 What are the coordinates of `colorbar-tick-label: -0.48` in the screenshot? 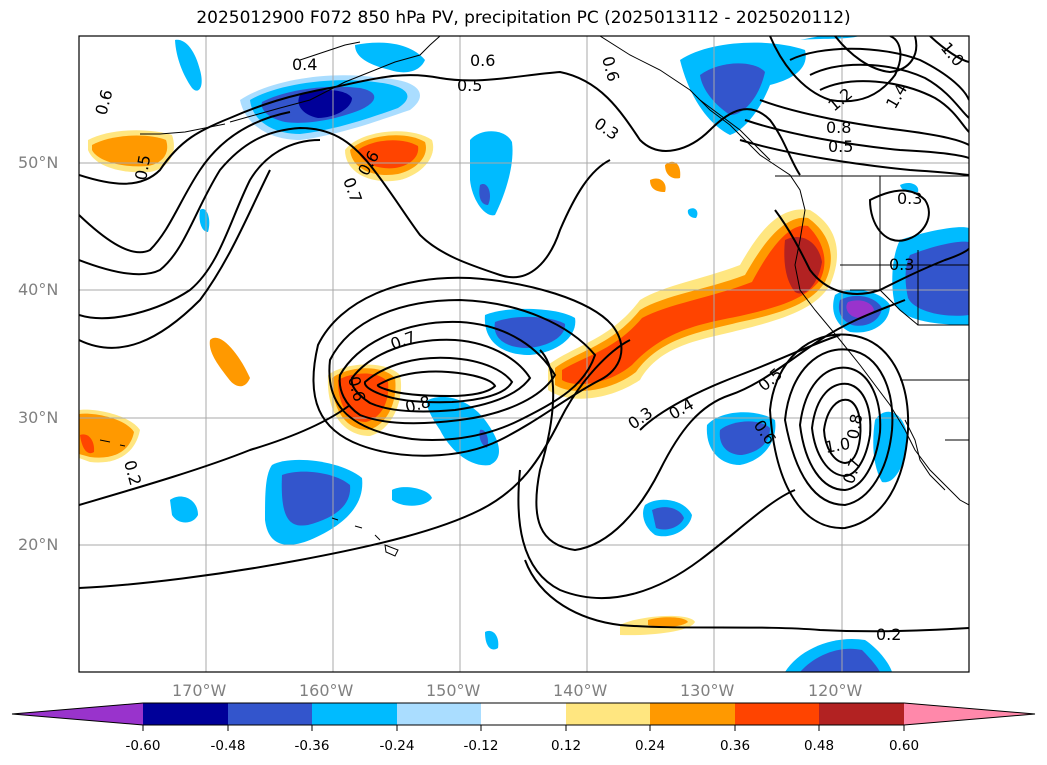 It's located at (228, 746).